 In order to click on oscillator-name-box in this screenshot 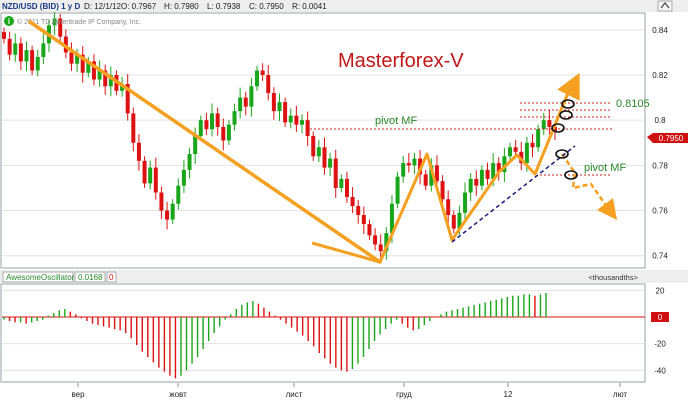, I will do `click(38, 277)`.